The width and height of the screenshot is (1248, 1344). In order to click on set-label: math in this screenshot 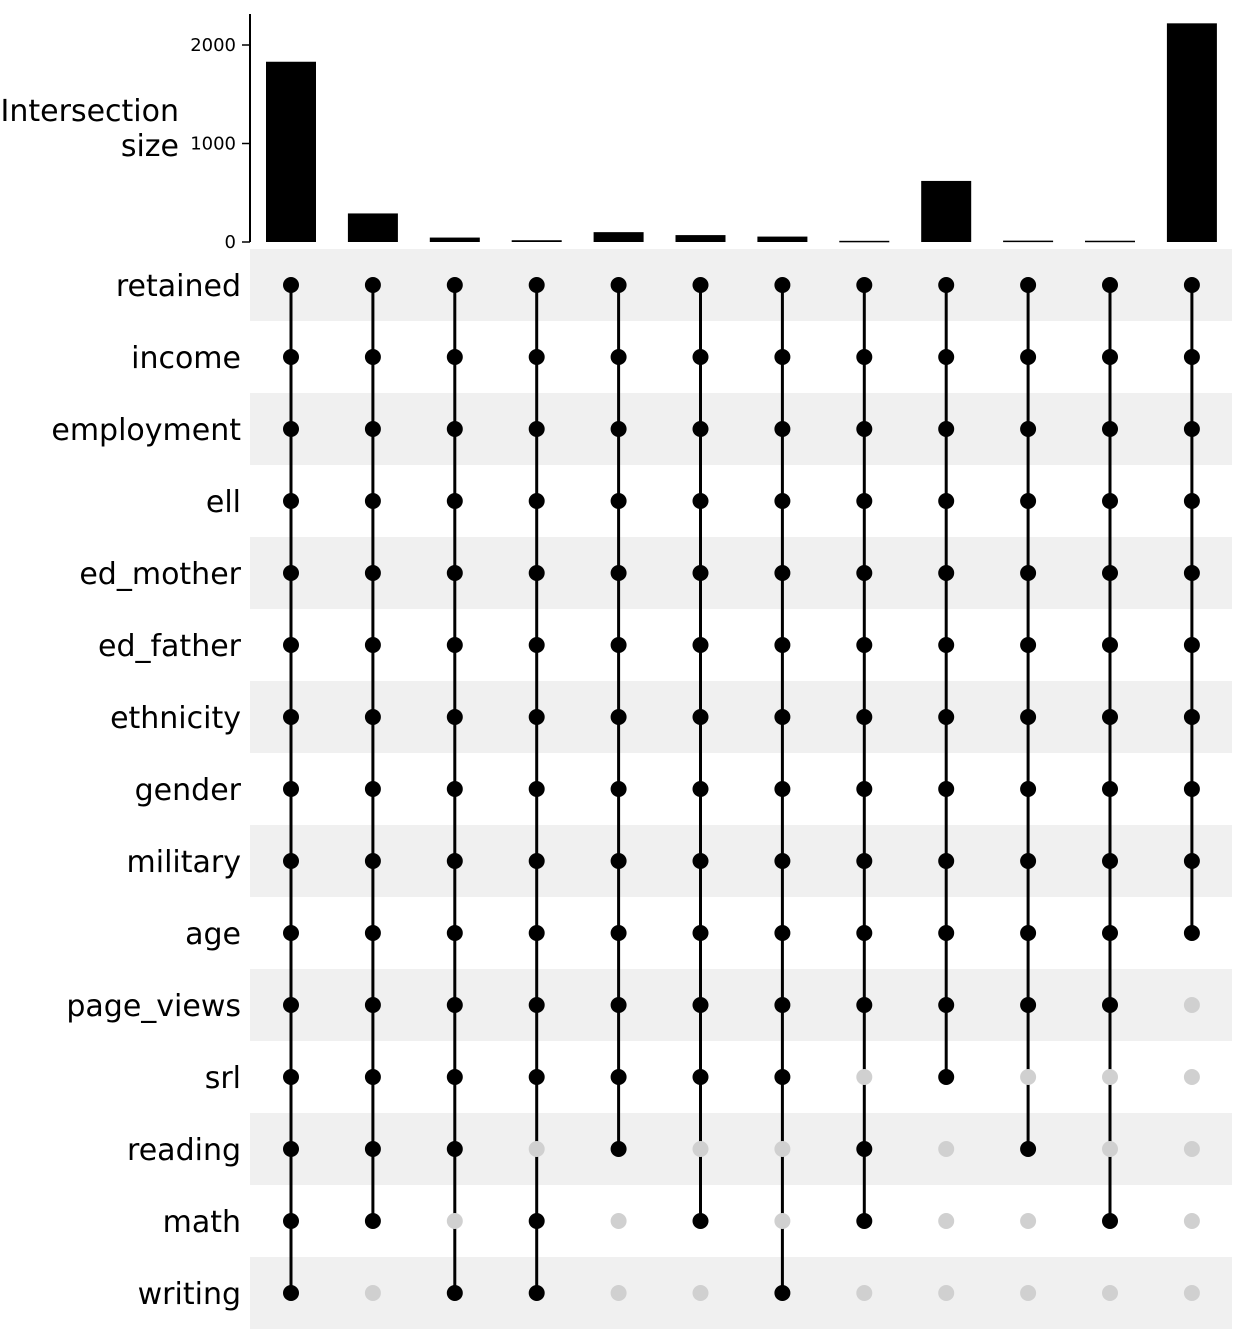, I will do `click(202, 1222)`.